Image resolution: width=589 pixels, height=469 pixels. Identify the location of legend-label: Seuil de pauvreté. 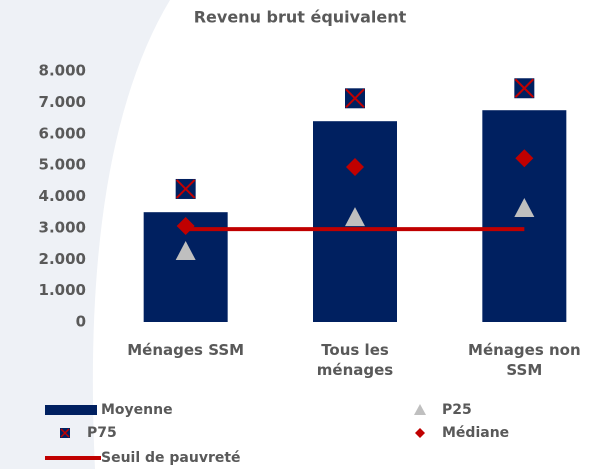
(171, 458).